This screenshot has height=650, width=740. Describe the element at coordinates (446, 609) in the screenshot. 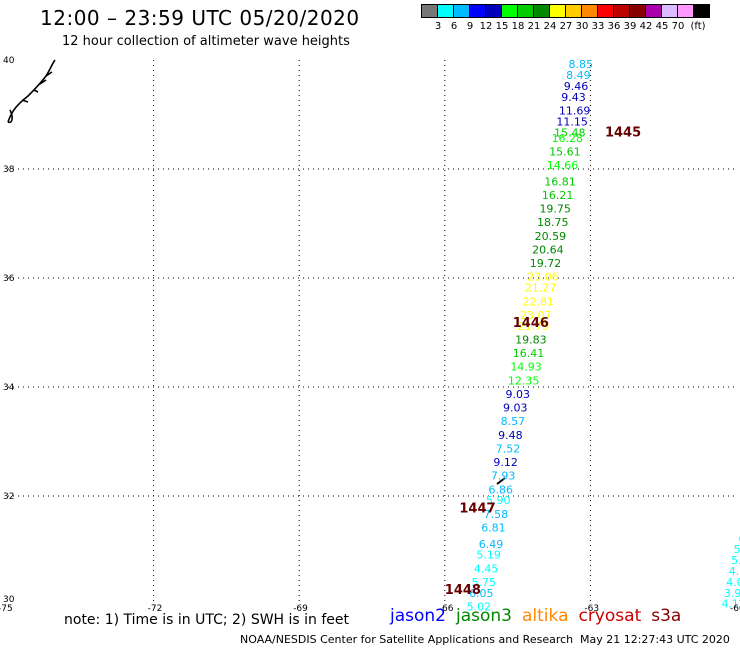

I see `lon-tick-label: -66` at that location.